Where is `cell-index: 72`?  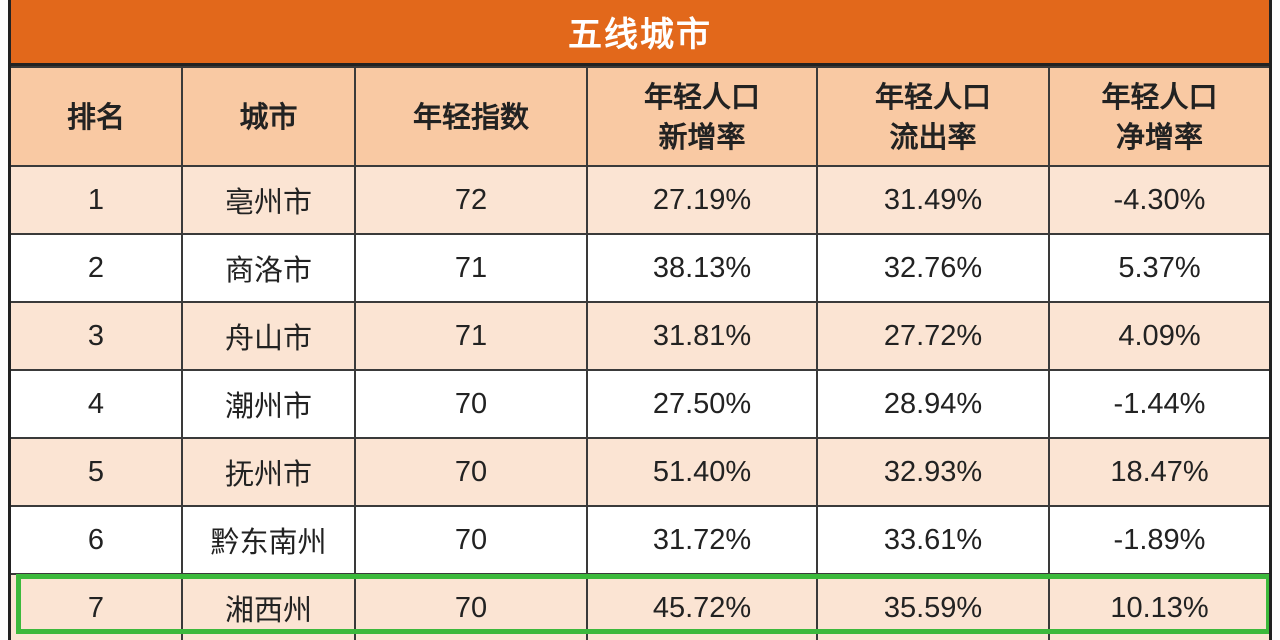 cell-index: 72 is located at coordinates (471, 200).